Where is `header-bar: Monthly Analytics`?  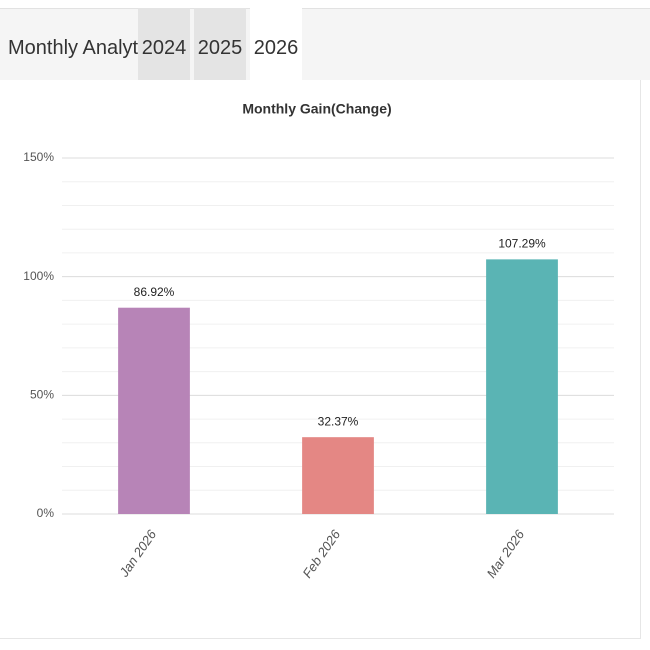
header-bar: Monthly Analytics is located at coordinates (325, 44).